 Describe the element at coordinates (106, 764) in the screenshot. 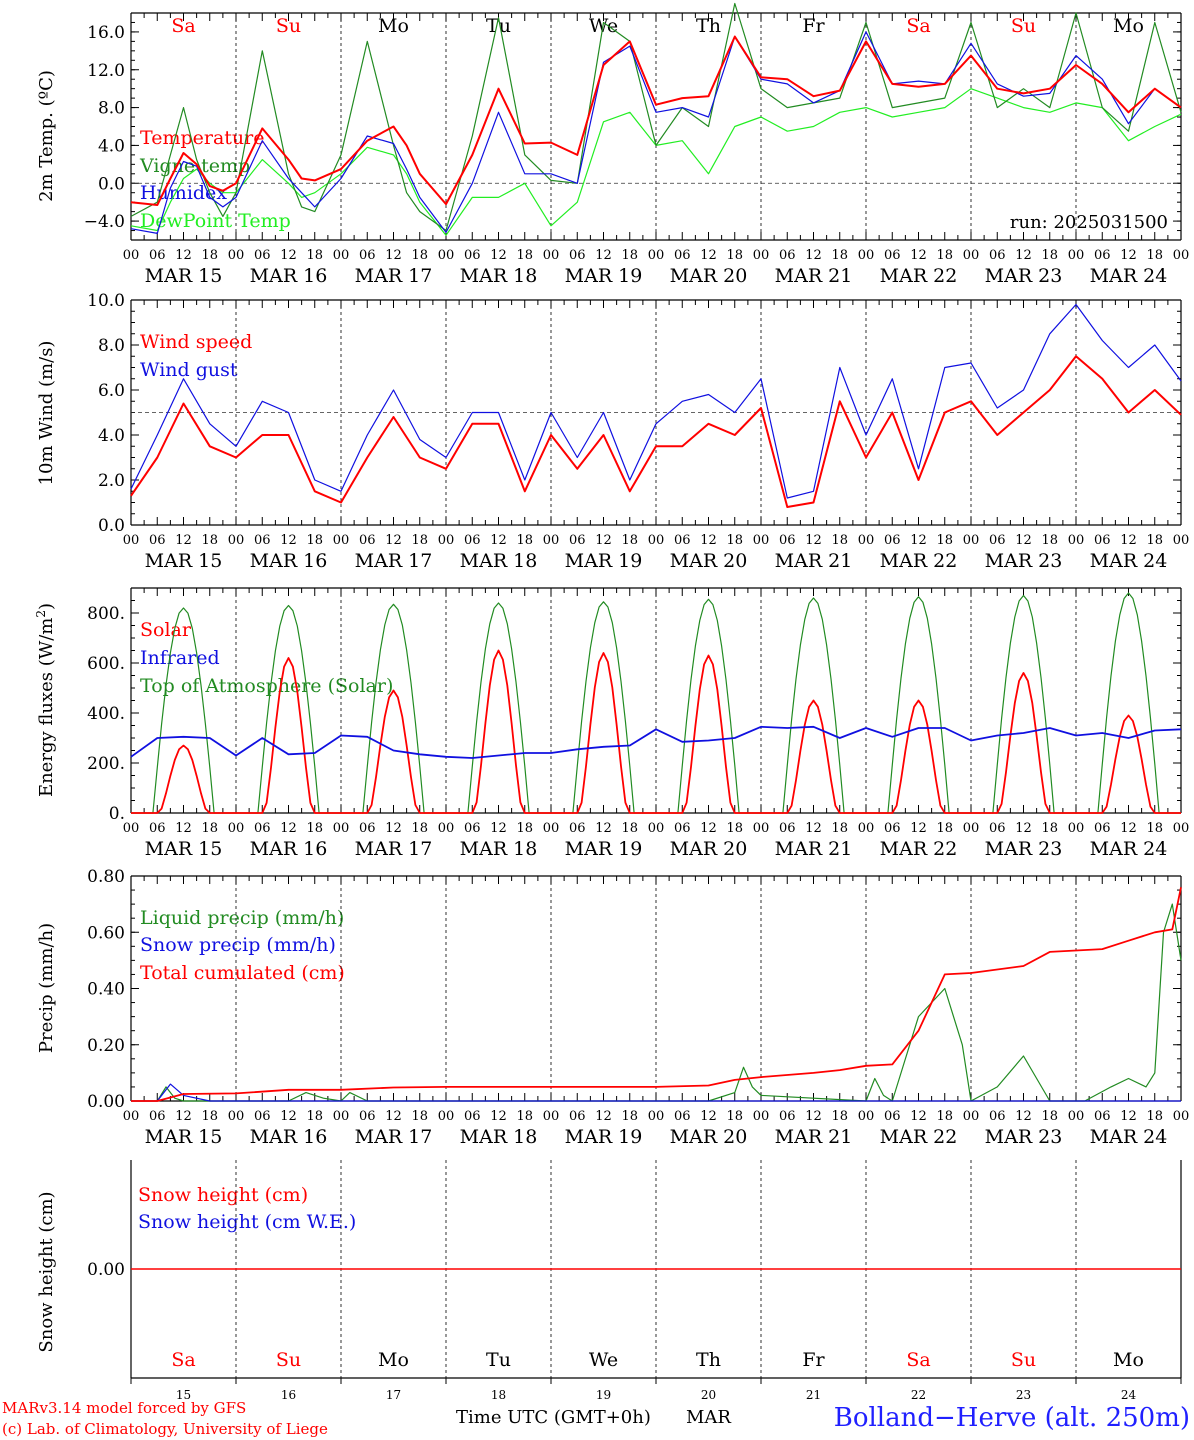

I see `y-tick-label: 200.` at that location.